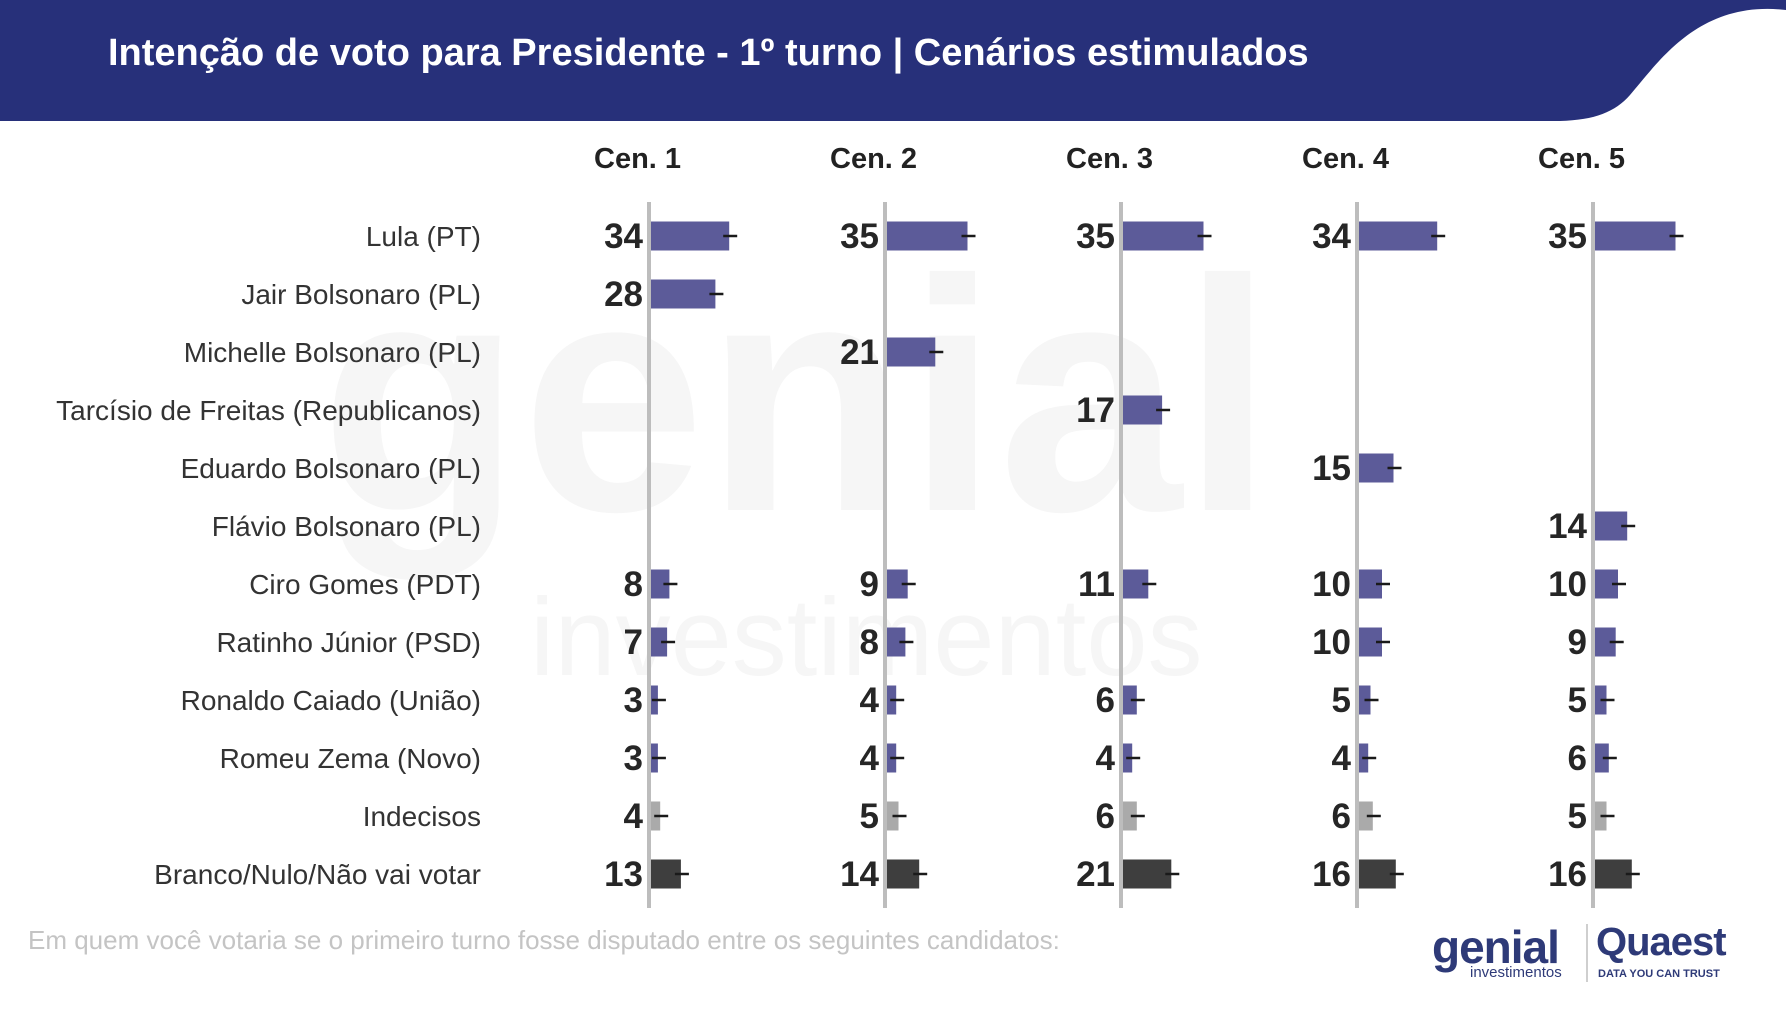  What do you see at coordinates (873, 159) in the screenshot?
I see `scenario-header: Cen. 2` at bounding box center [873, 159].